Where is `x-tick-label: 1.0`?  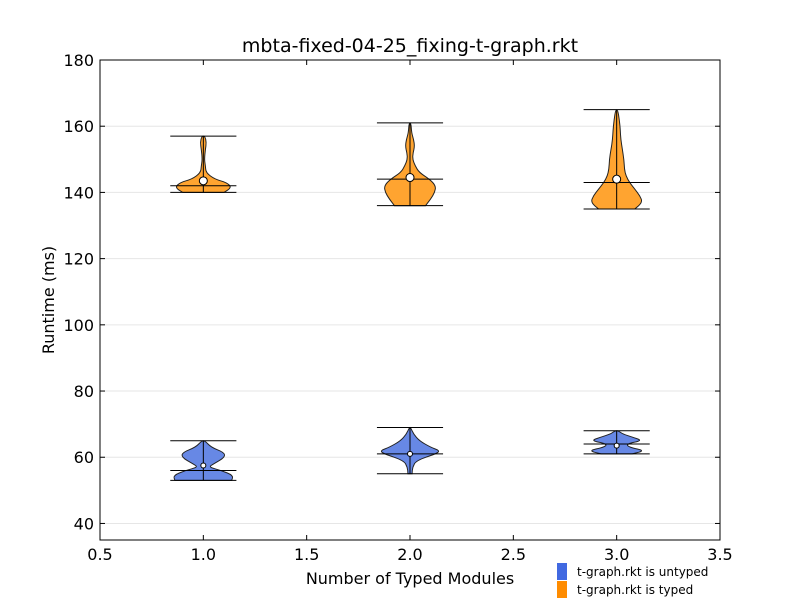
x-tick-label: 1.0 is located at coordinates (203, 554).